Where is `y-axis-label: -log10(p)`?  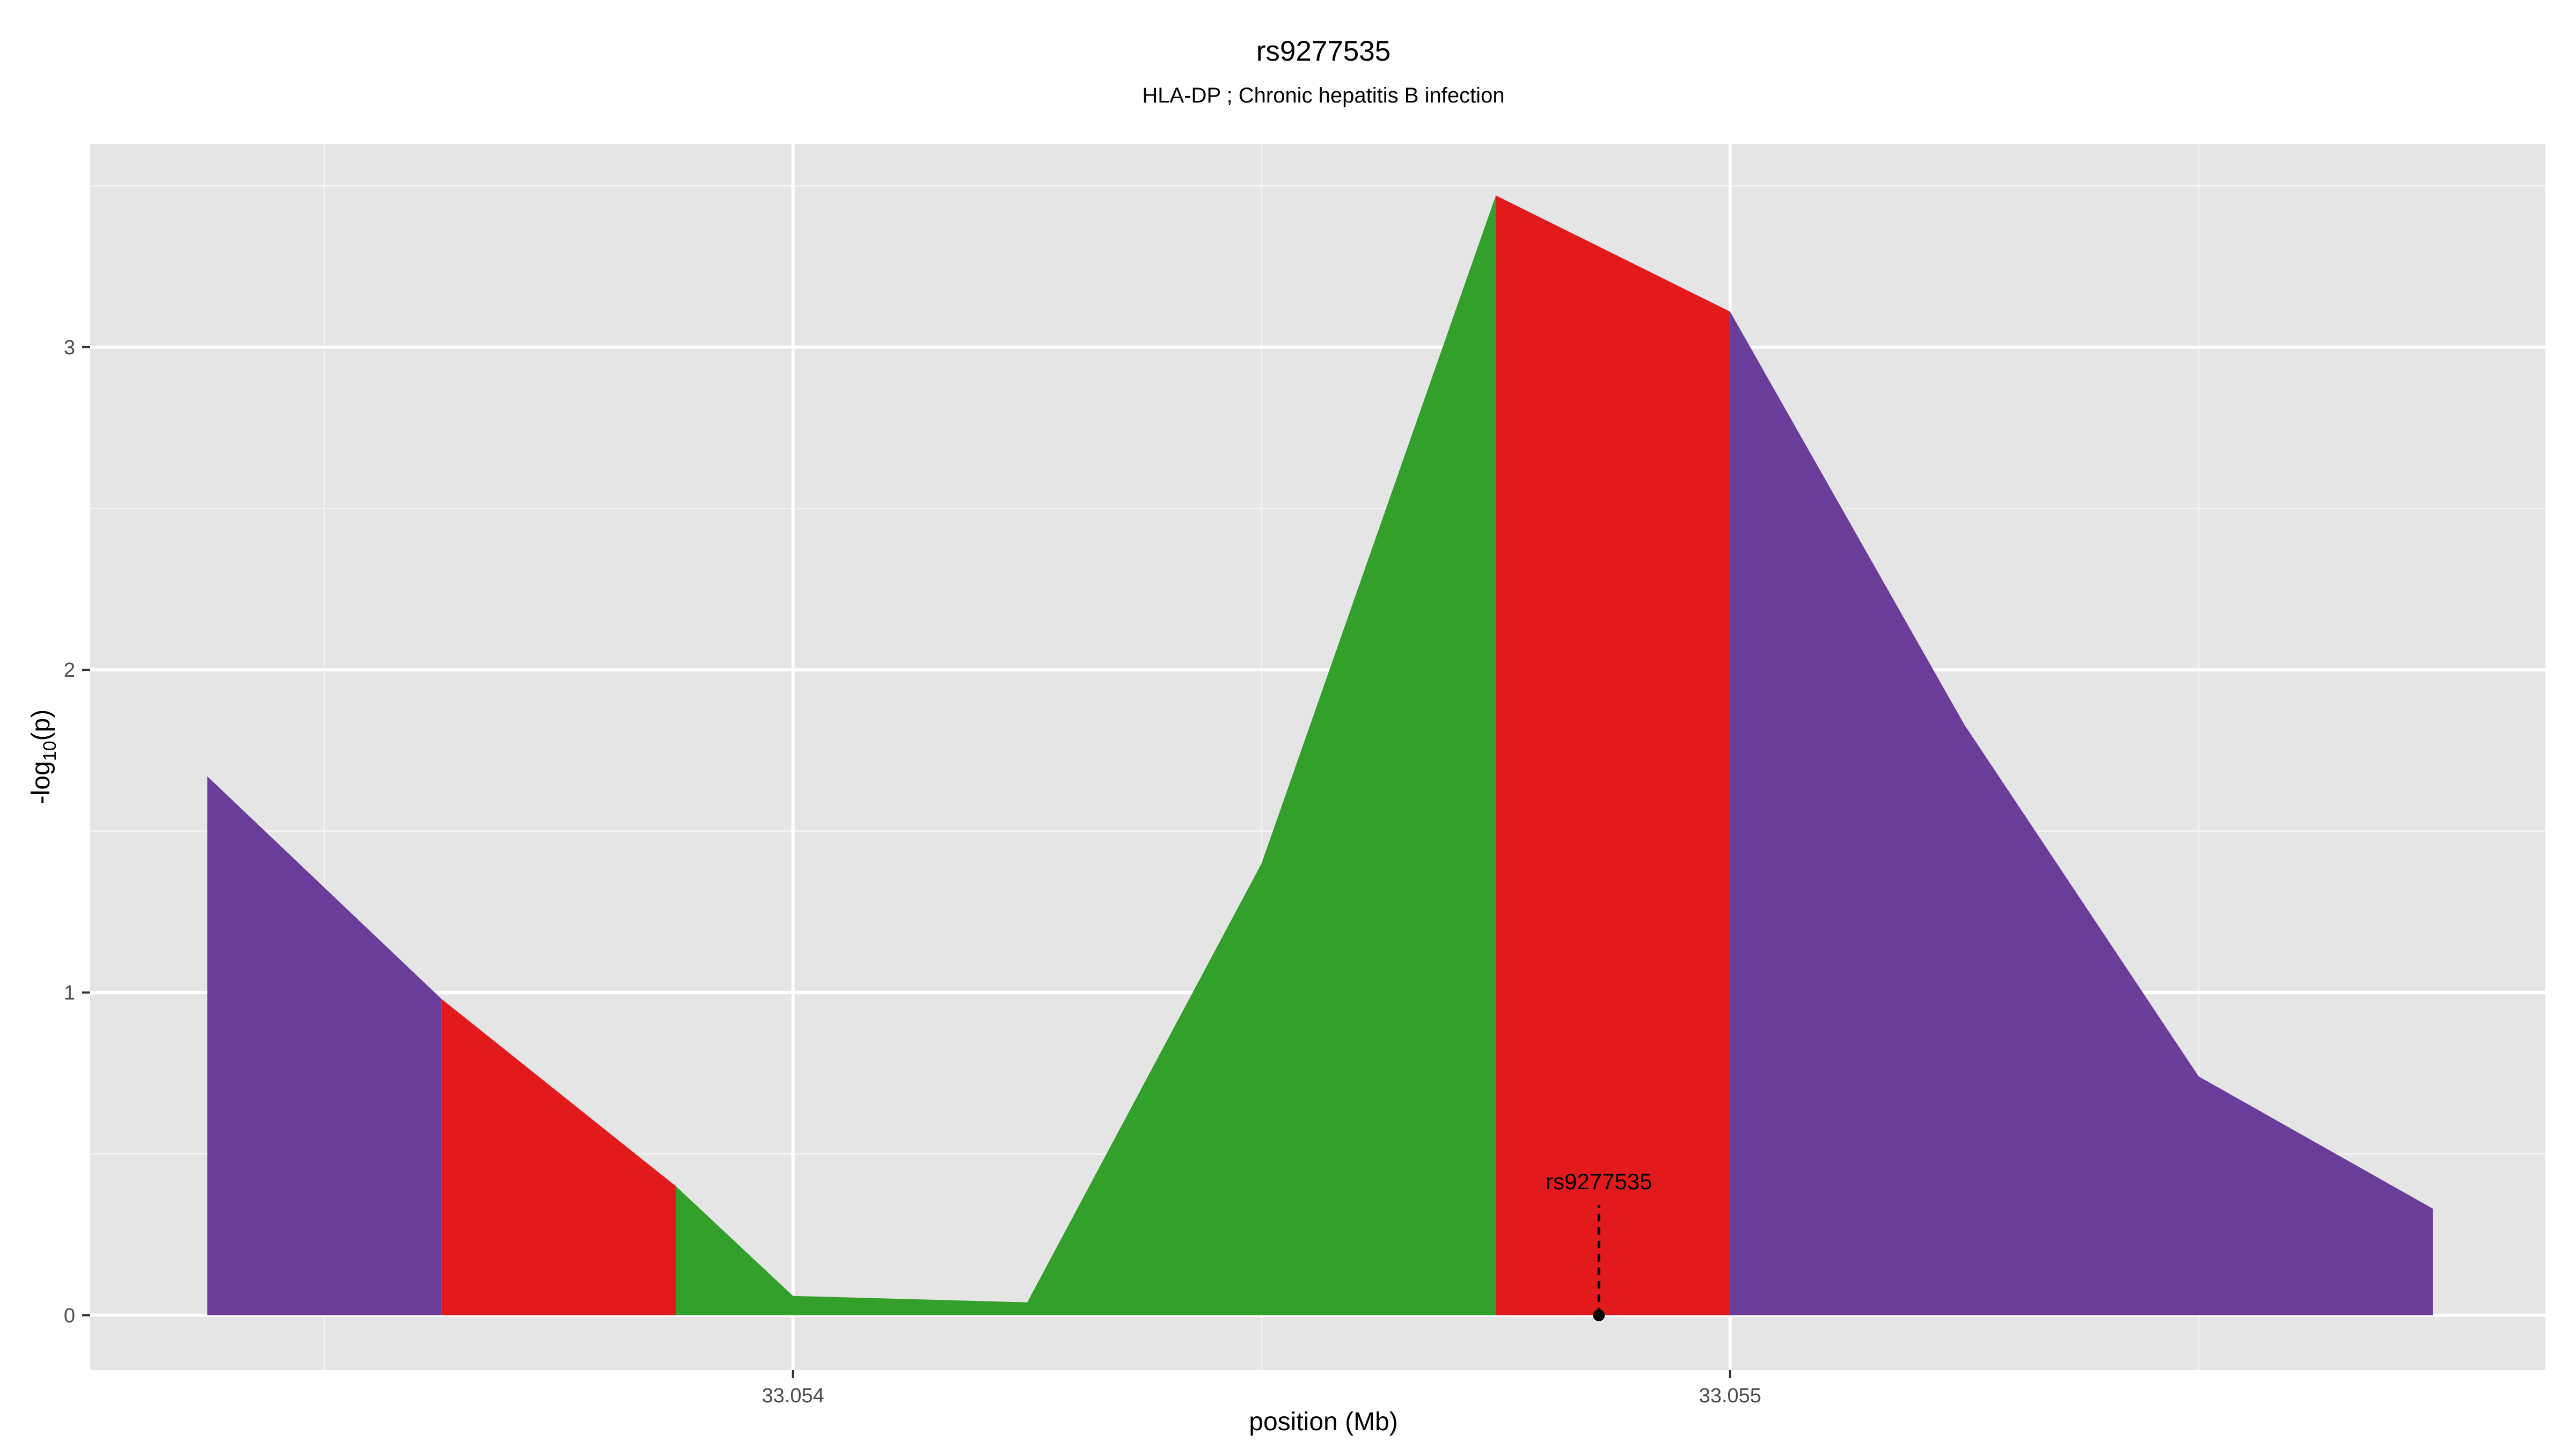 y-axis-label: -log10(p) is located at coordinates (43, 756).